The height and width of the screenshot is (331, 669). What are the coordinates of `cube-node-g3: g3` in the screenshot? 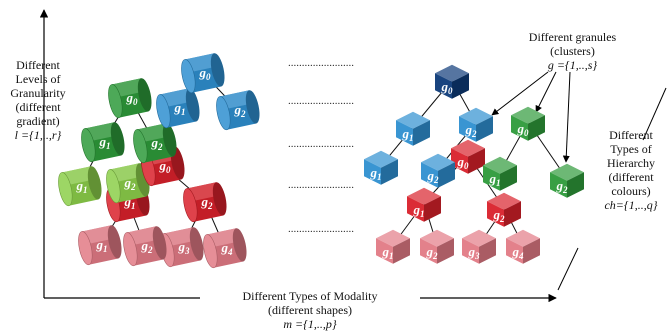 It's located at (479, 246).